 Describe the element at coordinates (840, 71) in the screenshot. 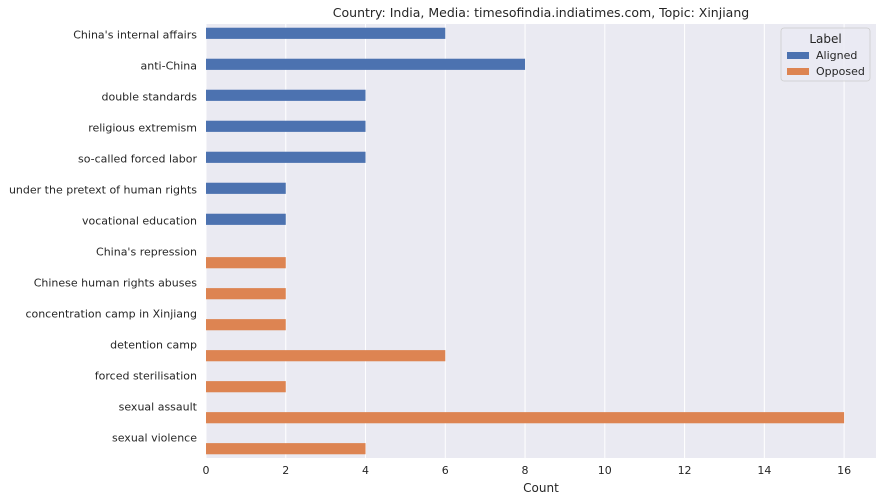

I see `legend-label: Opposed` at that location.